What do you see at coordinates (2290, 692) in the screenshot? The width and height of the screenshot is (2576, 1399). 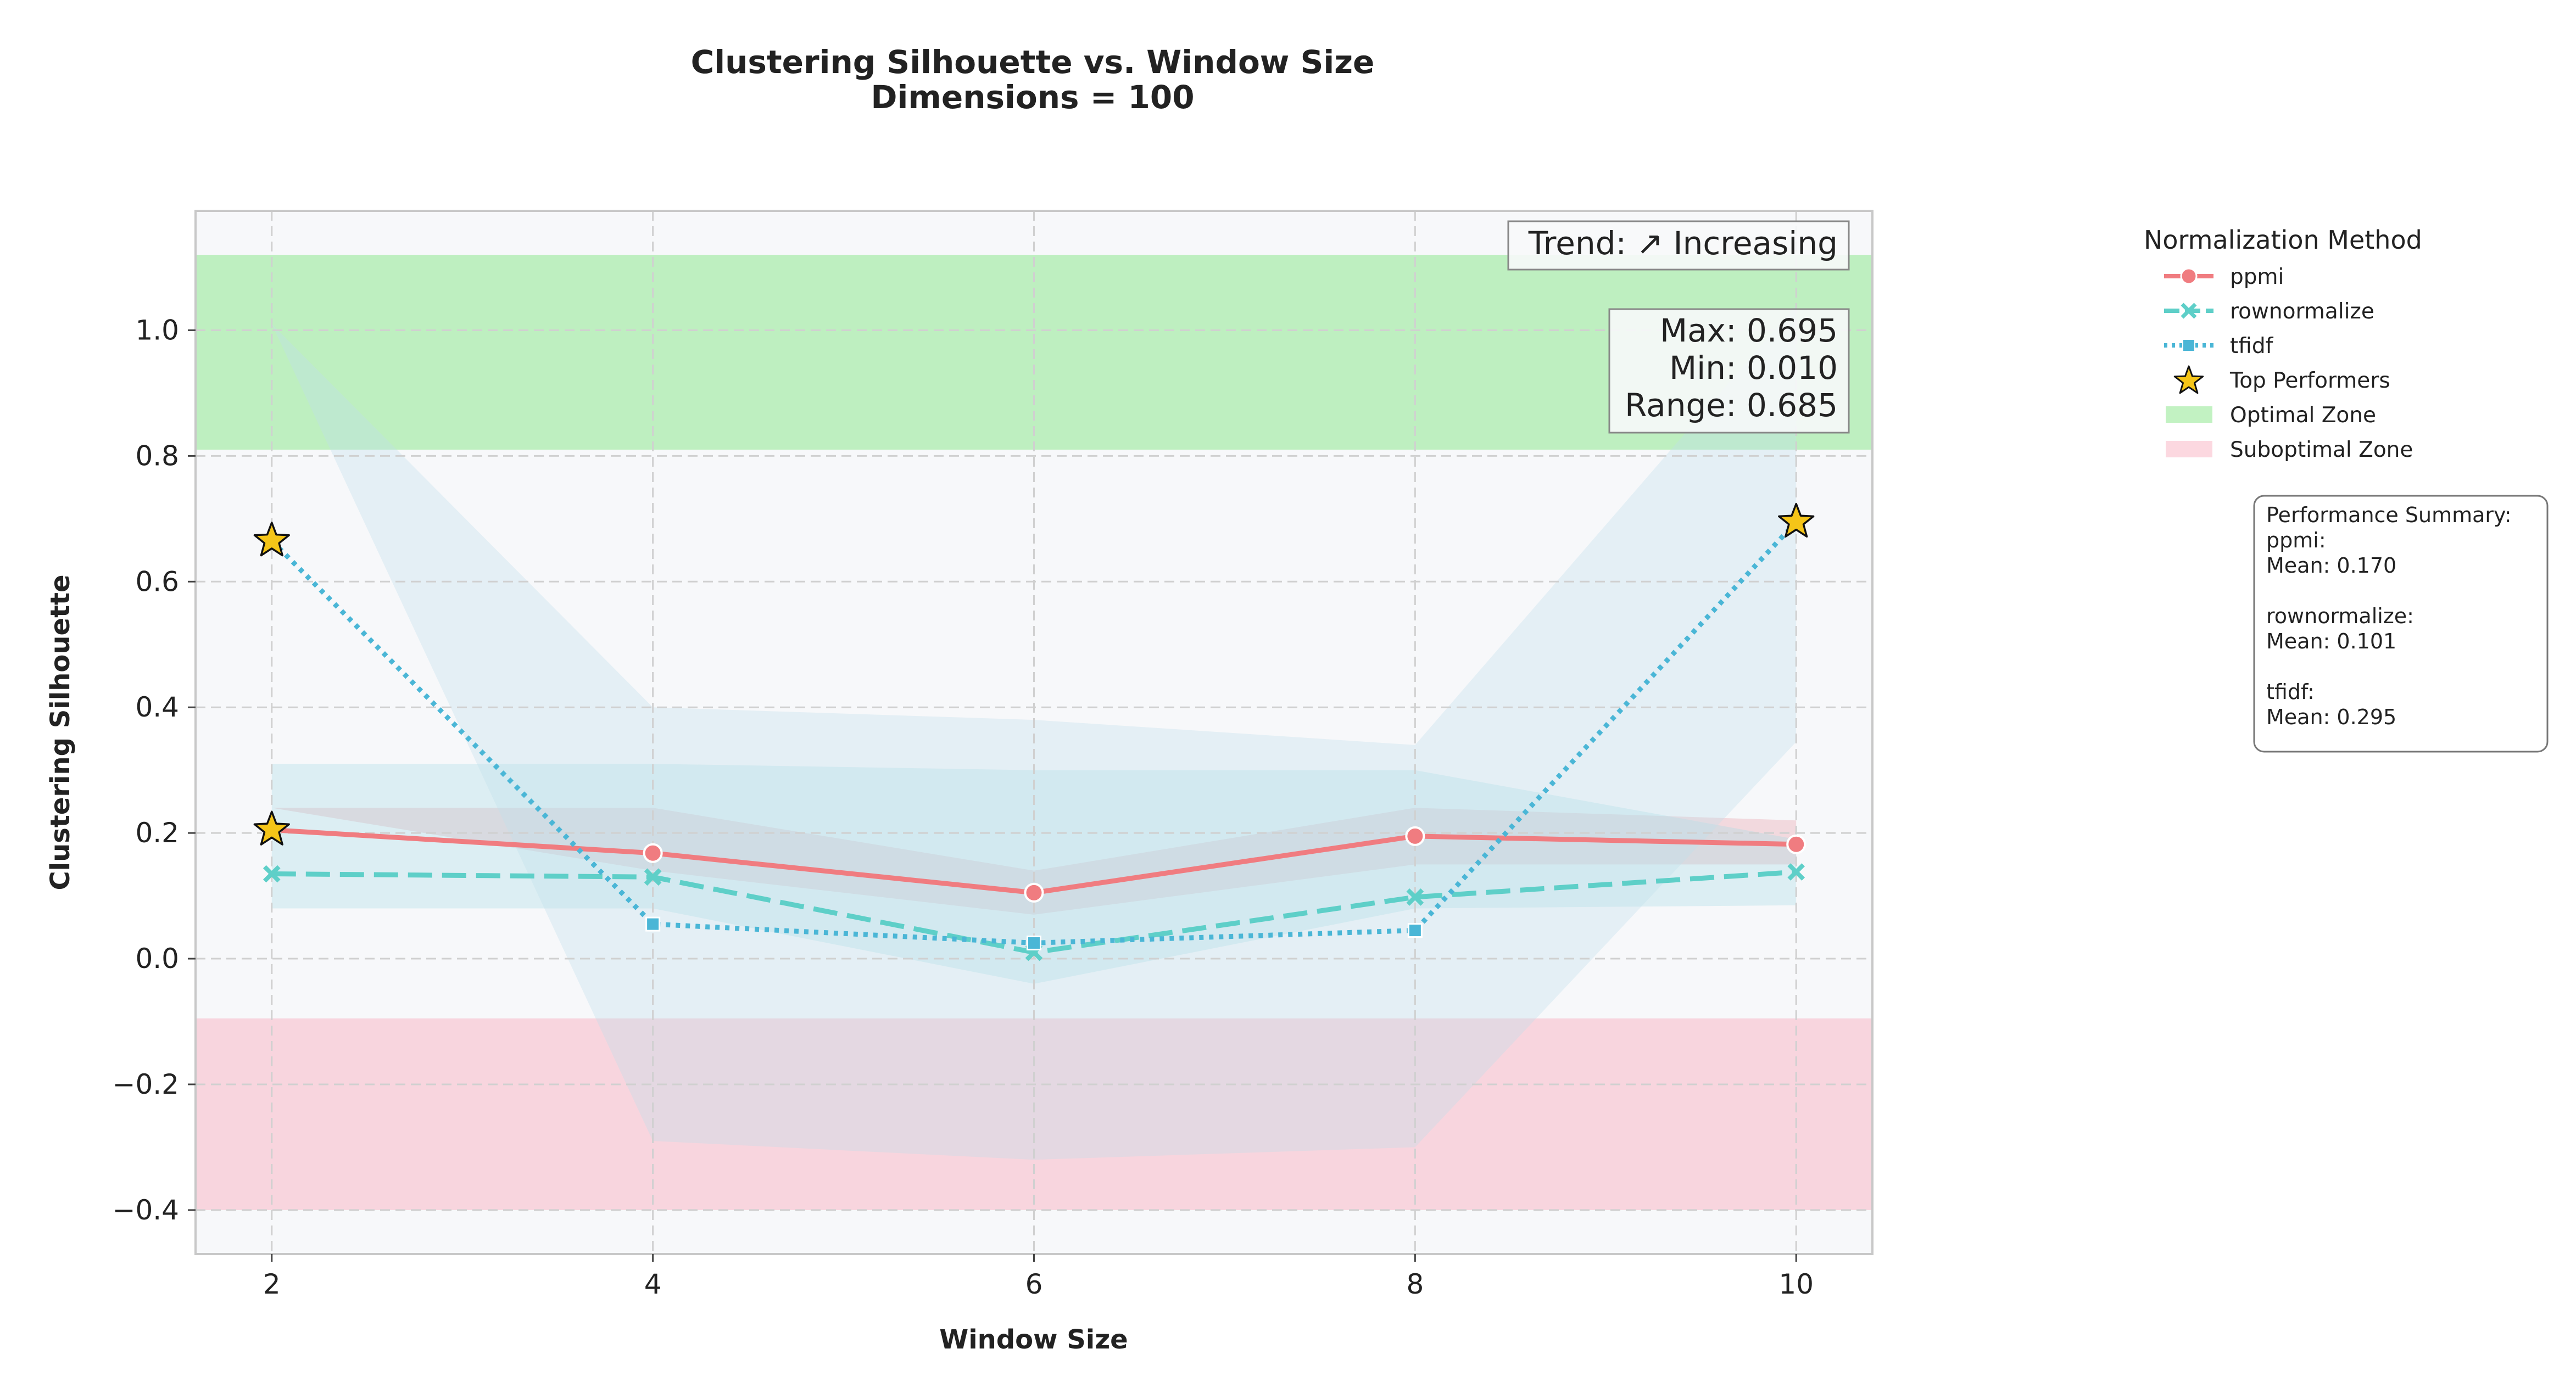 I see `summary-line: tfidf:` at bounding box center [2290, 692].